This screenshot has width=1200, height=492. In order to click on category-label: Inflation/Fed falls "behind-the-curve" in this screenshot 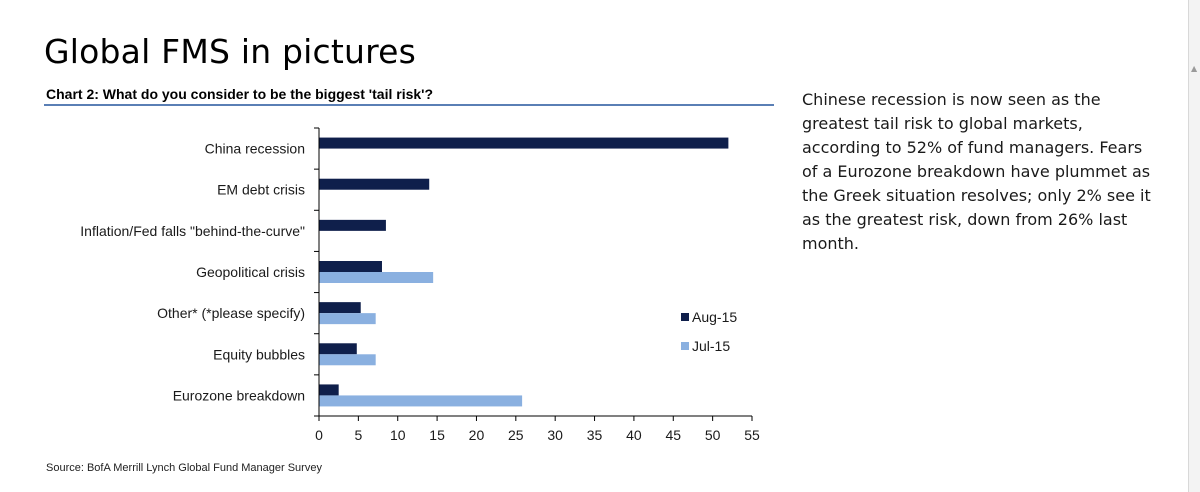, I will do `click(192, 231)`.